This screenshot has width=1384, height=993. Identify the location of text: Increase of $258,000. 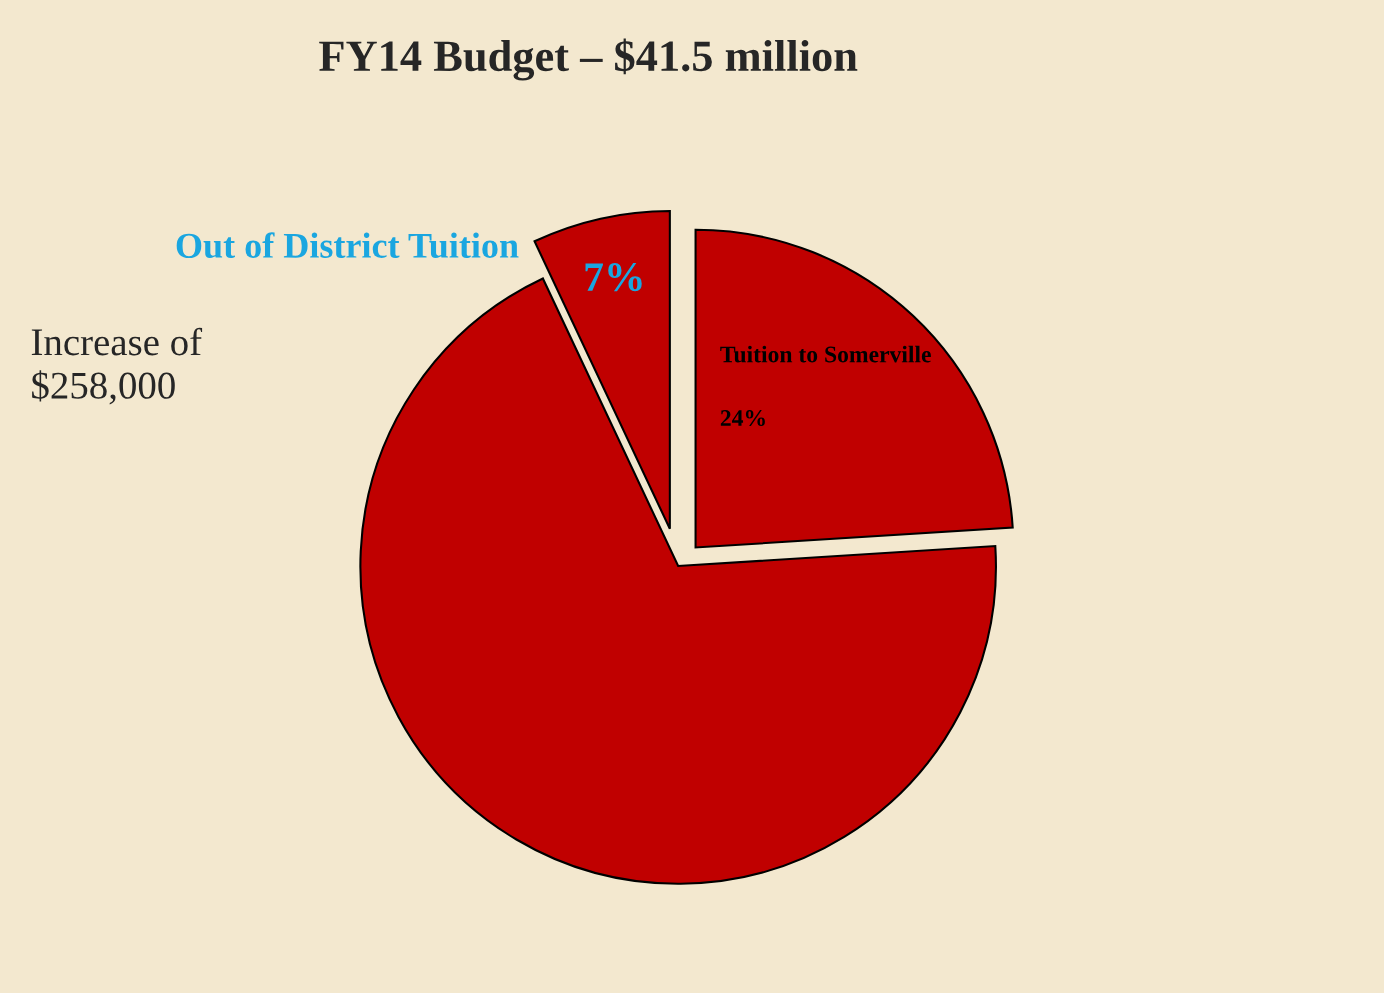
(117, 366).